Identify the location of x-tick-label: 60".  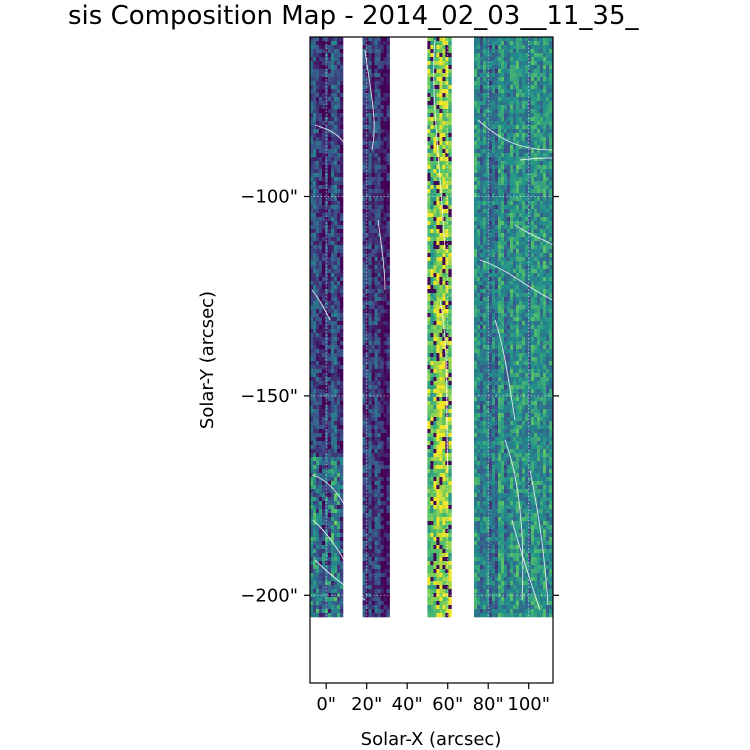
(447, 704).